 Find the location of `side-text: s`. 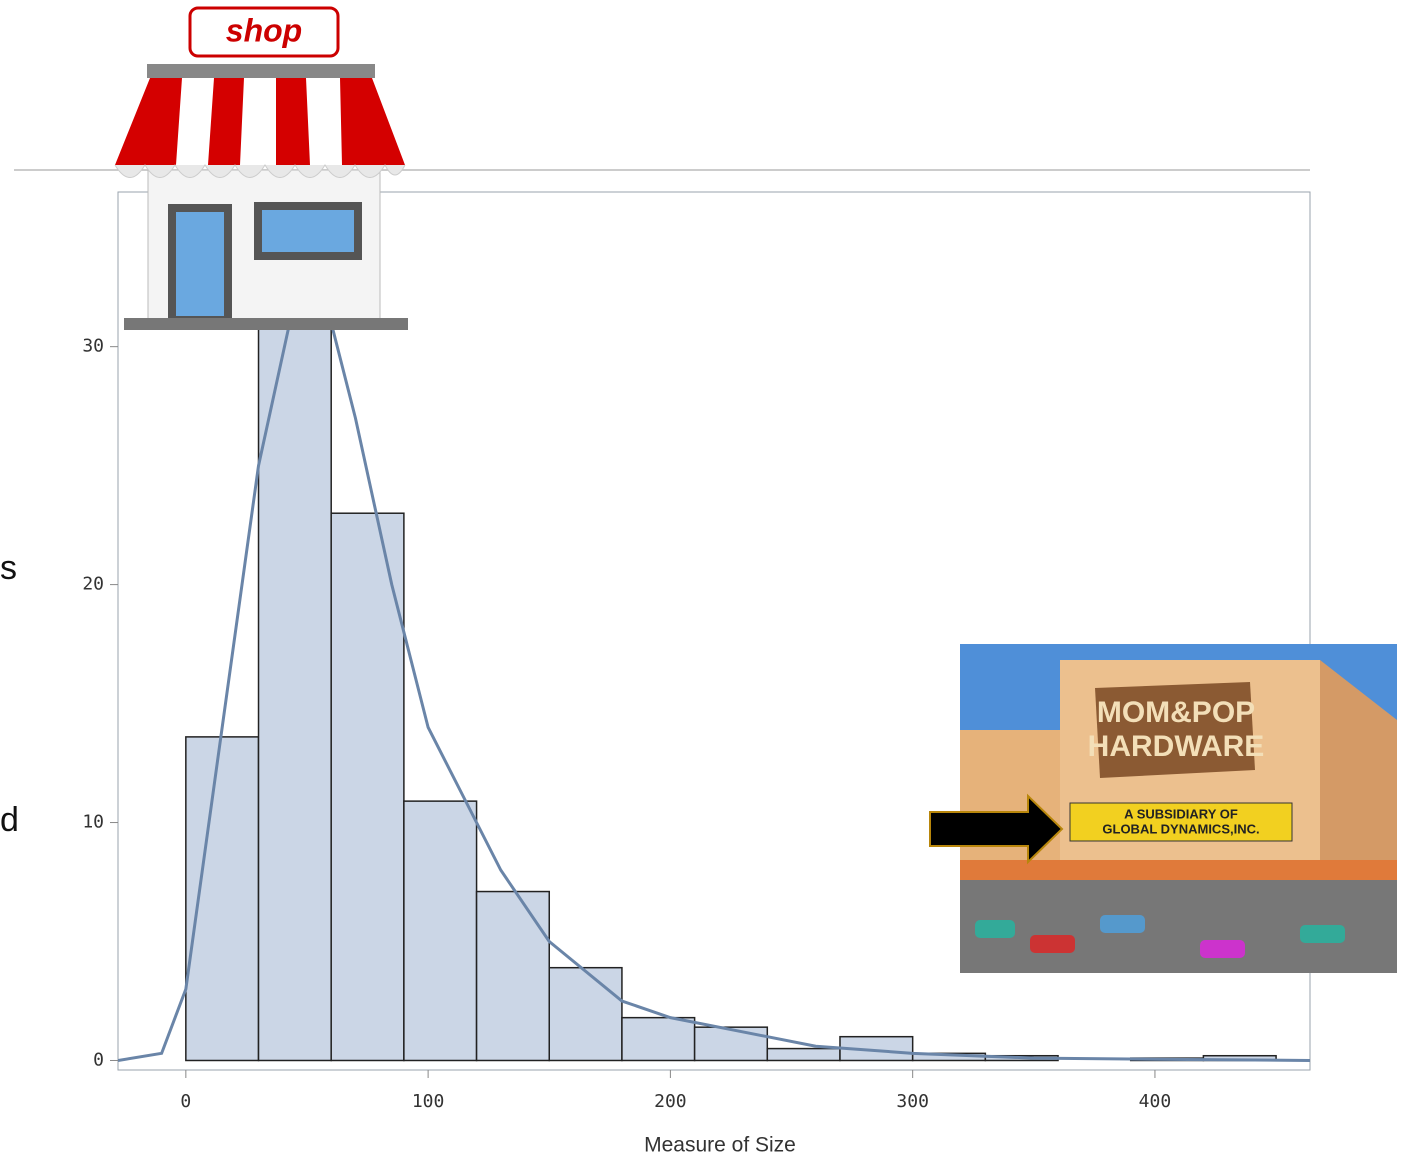

side-text: s is located at coordinates (8, 568).